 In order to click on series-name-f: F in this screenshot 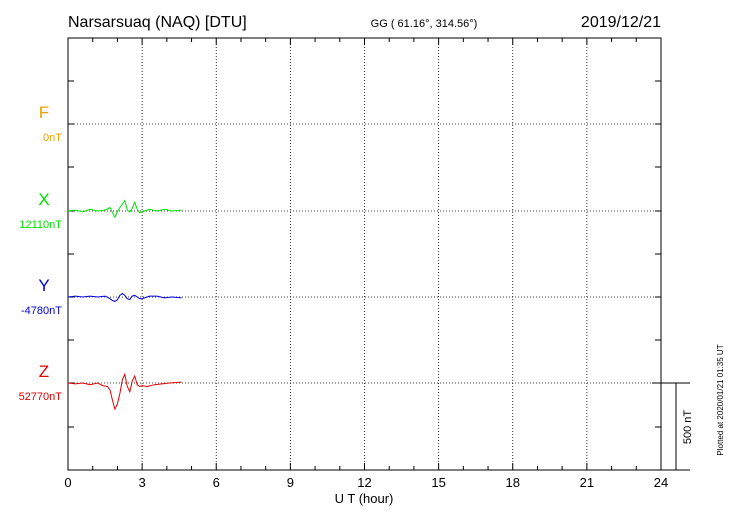, I will do `click(44, 112)`.